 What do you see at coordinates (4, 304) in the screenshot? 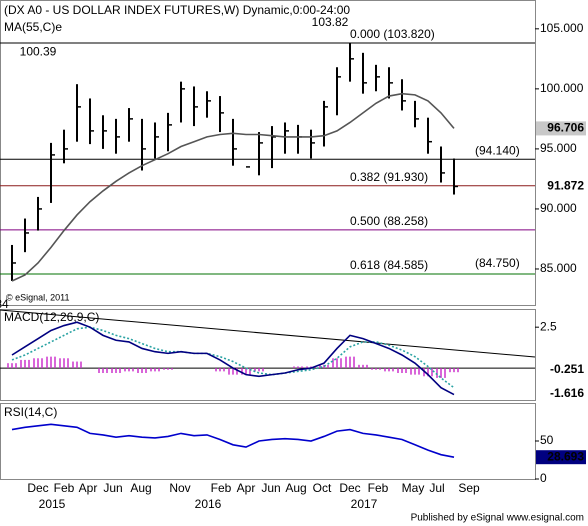
I see `low-label: 84` at bounding box center [4, 304].